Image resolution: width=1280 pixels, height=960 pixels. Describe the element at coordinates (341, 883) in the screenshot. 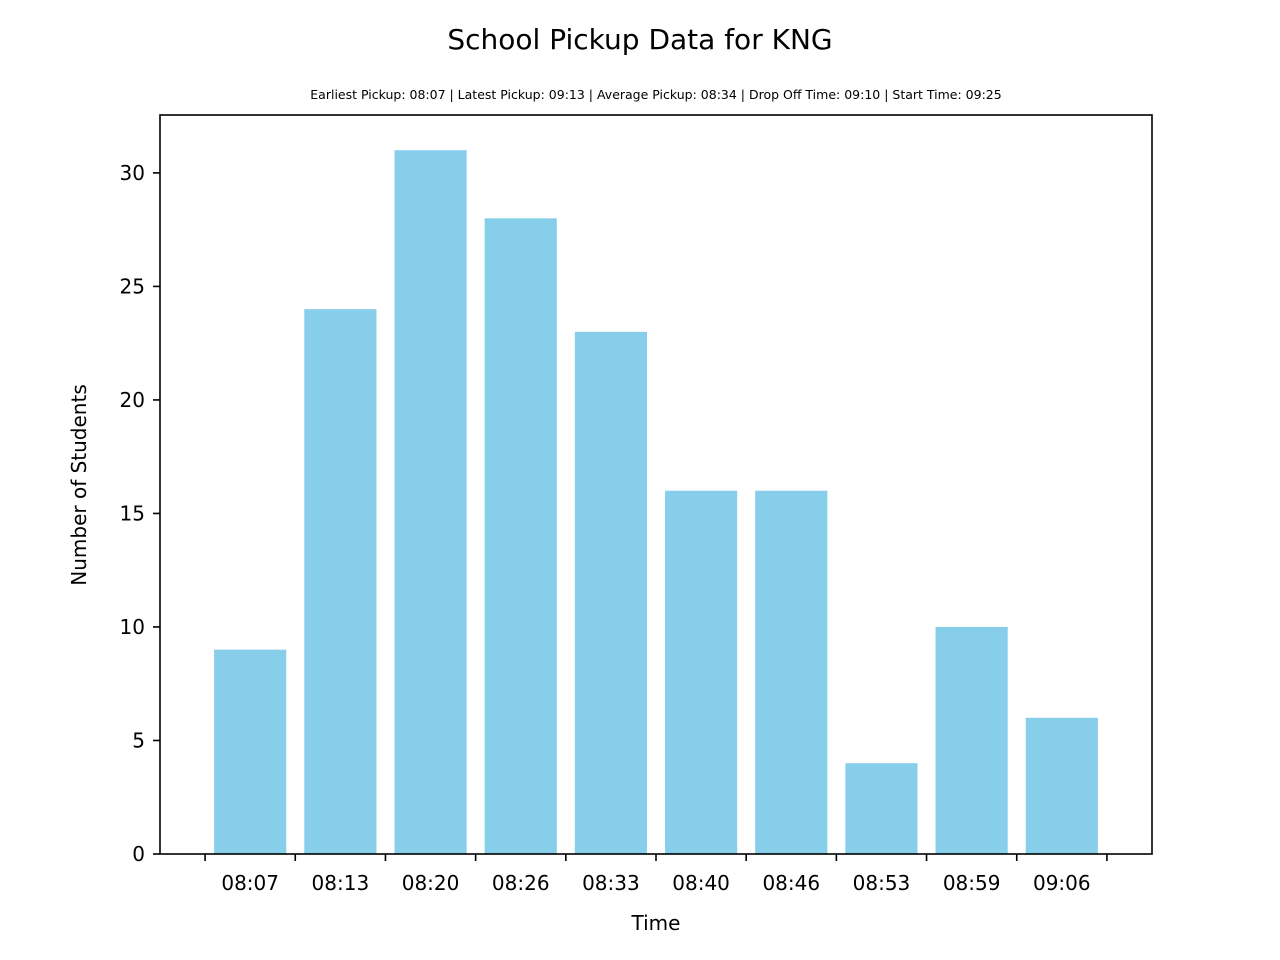

I see `x-tick-label: 08:13` at that location.